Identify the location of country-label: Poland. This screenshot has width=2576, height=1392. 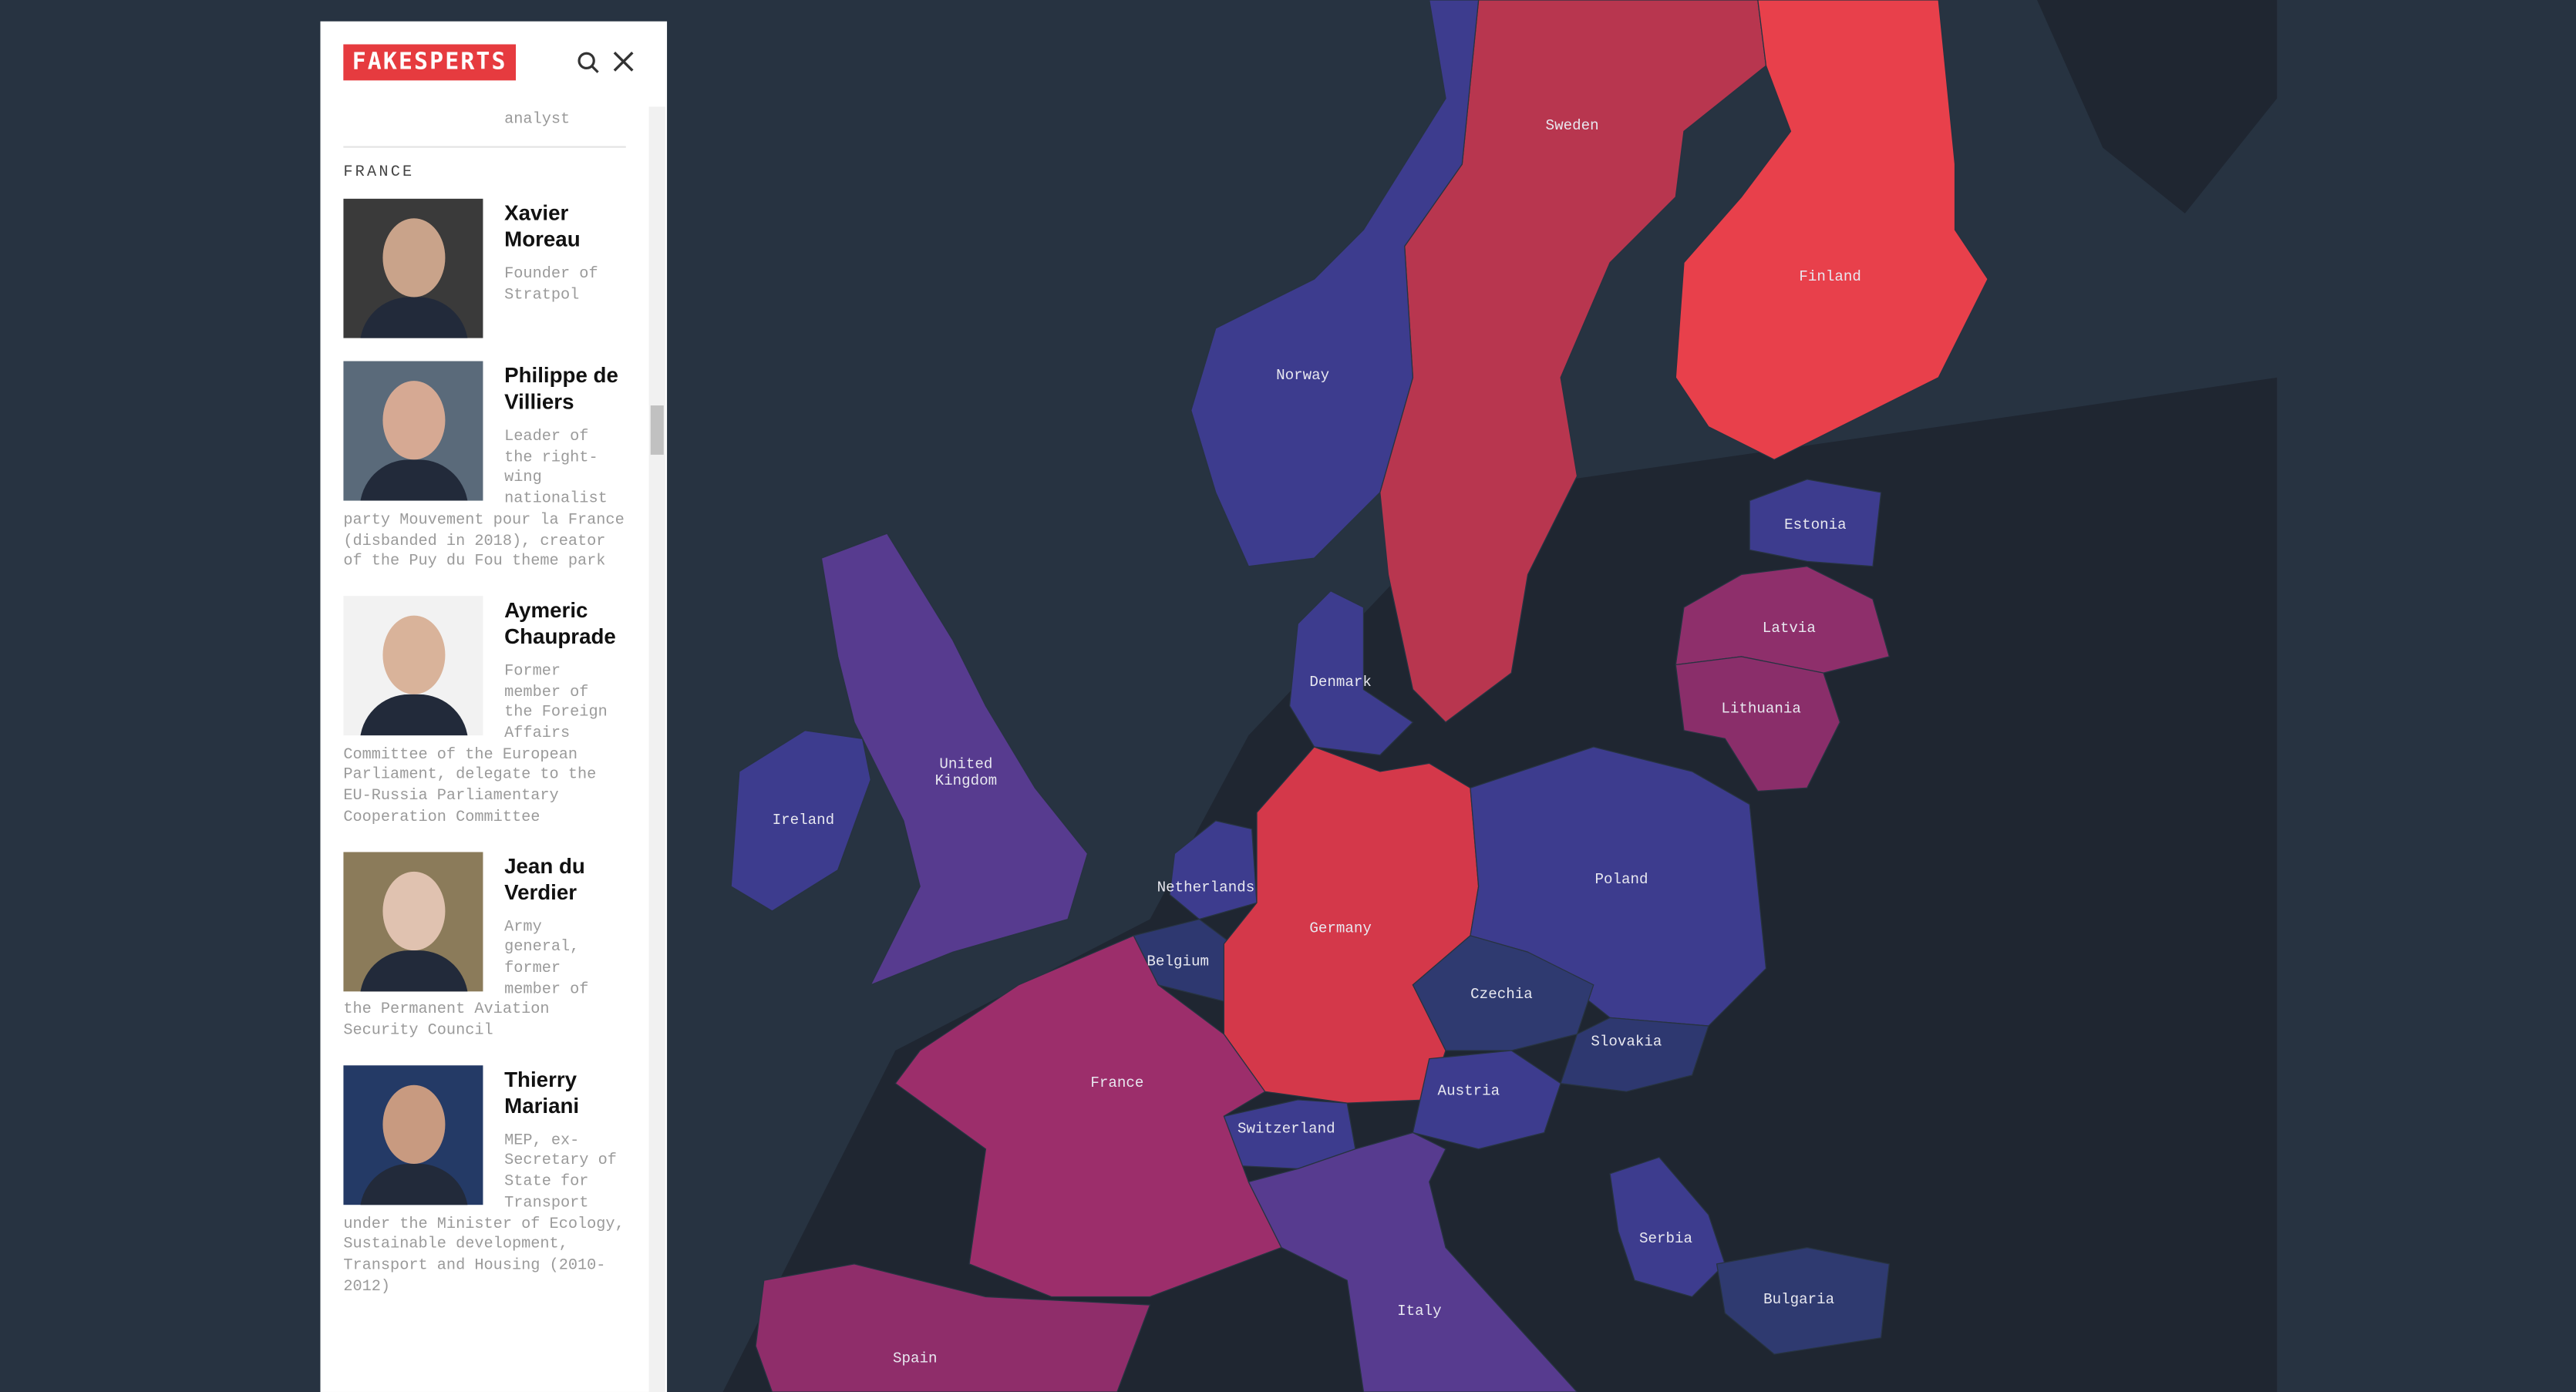
(1621, 880).